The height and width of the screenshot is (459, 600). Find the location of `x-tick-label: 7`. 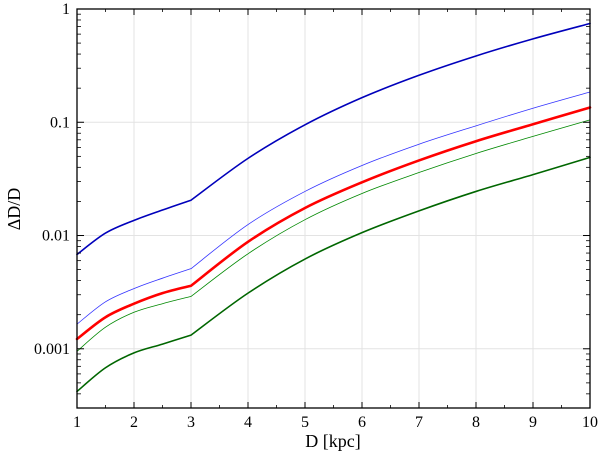

x-tick-label: 7 is located at coordinates (419, 422).